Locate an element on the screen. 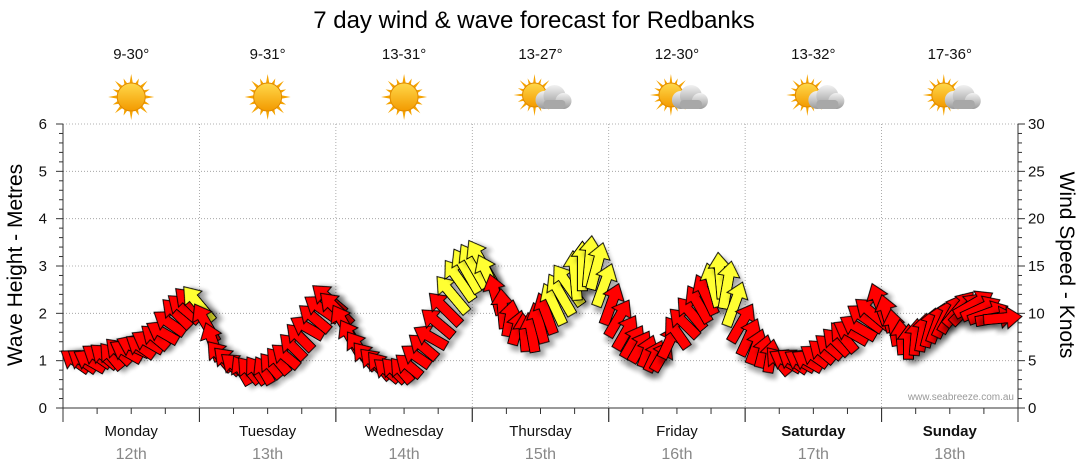 Image resolution: width=1080 pixels, height=475 pixels. left-tick-label: 4 is located at coordinates (43, 219).